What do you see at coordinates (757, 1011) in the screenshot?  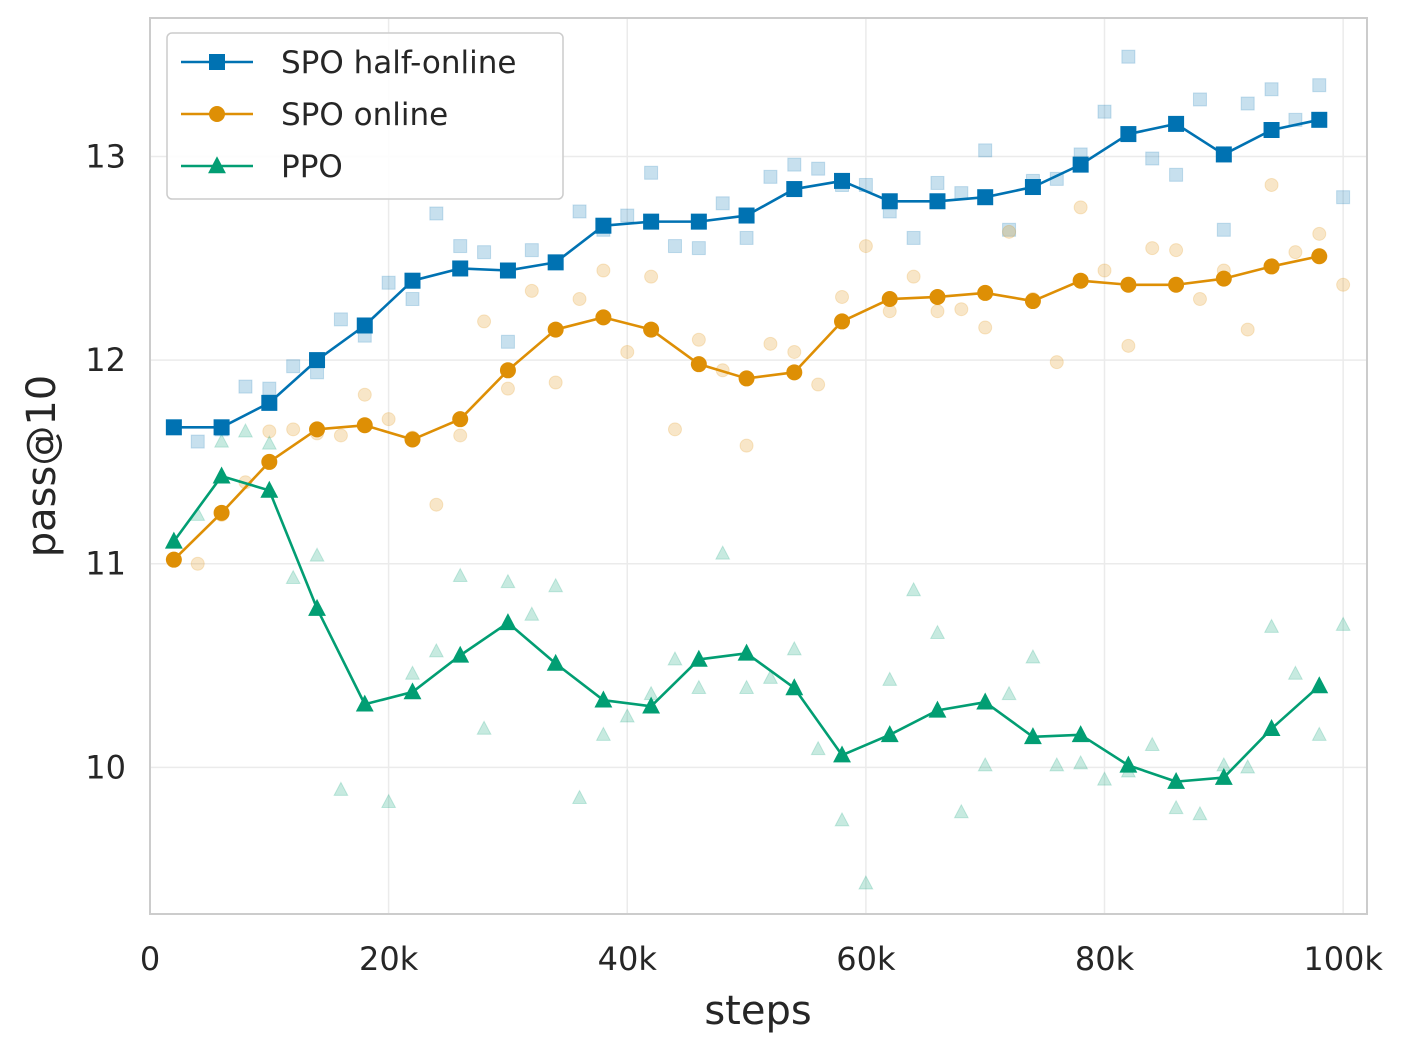 I see `x-axis-label: steps` at bounding box center [757, 1011].